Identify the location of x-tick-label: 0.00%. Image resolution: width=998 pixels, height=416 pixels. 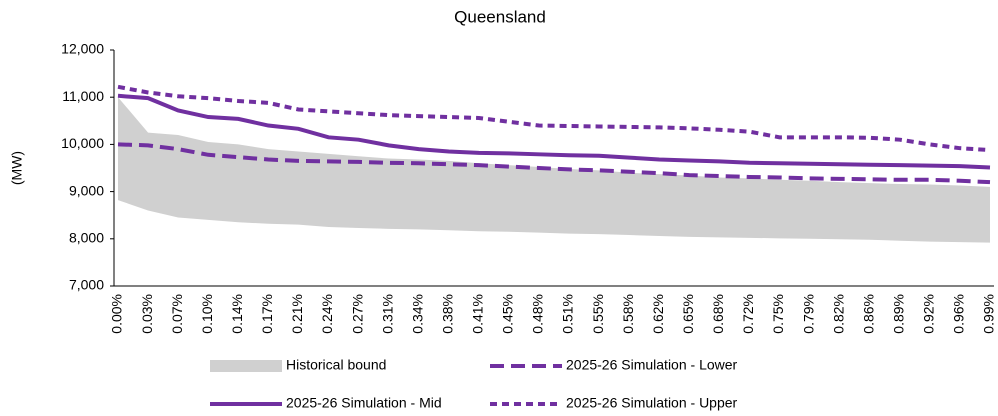
(117, 314).